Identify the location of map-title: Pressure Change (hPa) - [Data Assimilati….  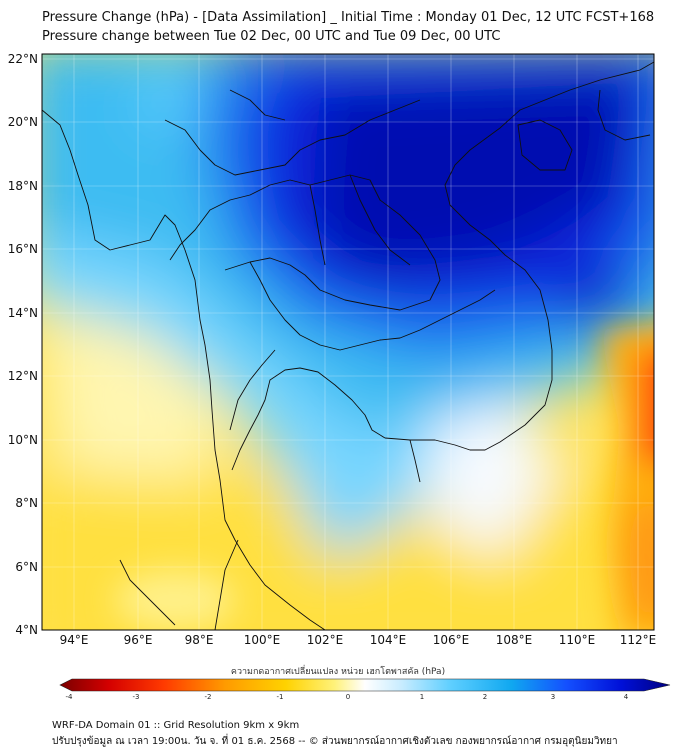
(348, 17).